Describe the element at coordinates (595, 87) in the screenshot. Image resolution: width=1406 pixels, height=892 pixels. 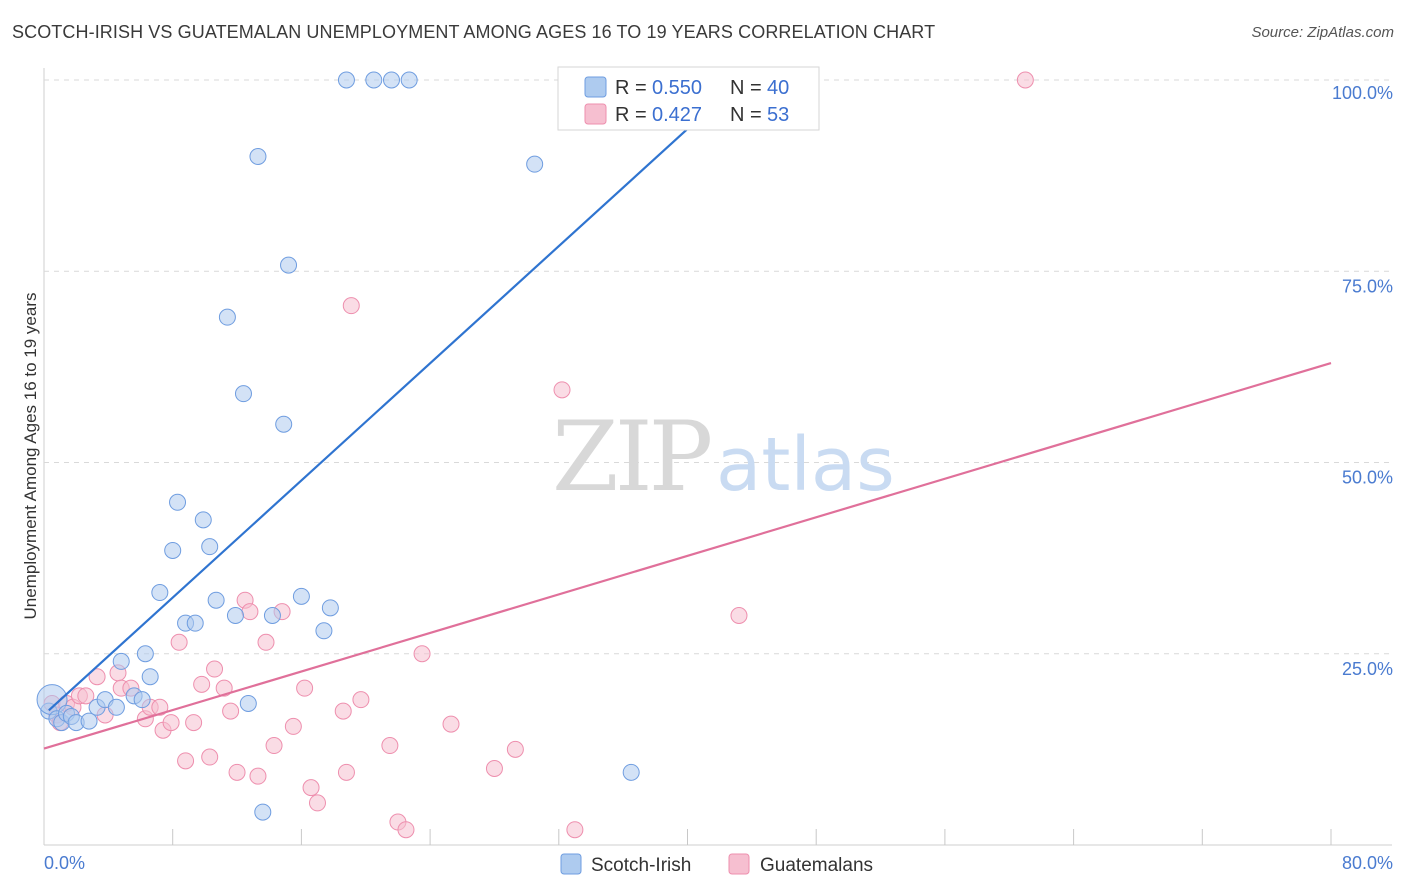
I see `legend-swatch-blue` at that location.